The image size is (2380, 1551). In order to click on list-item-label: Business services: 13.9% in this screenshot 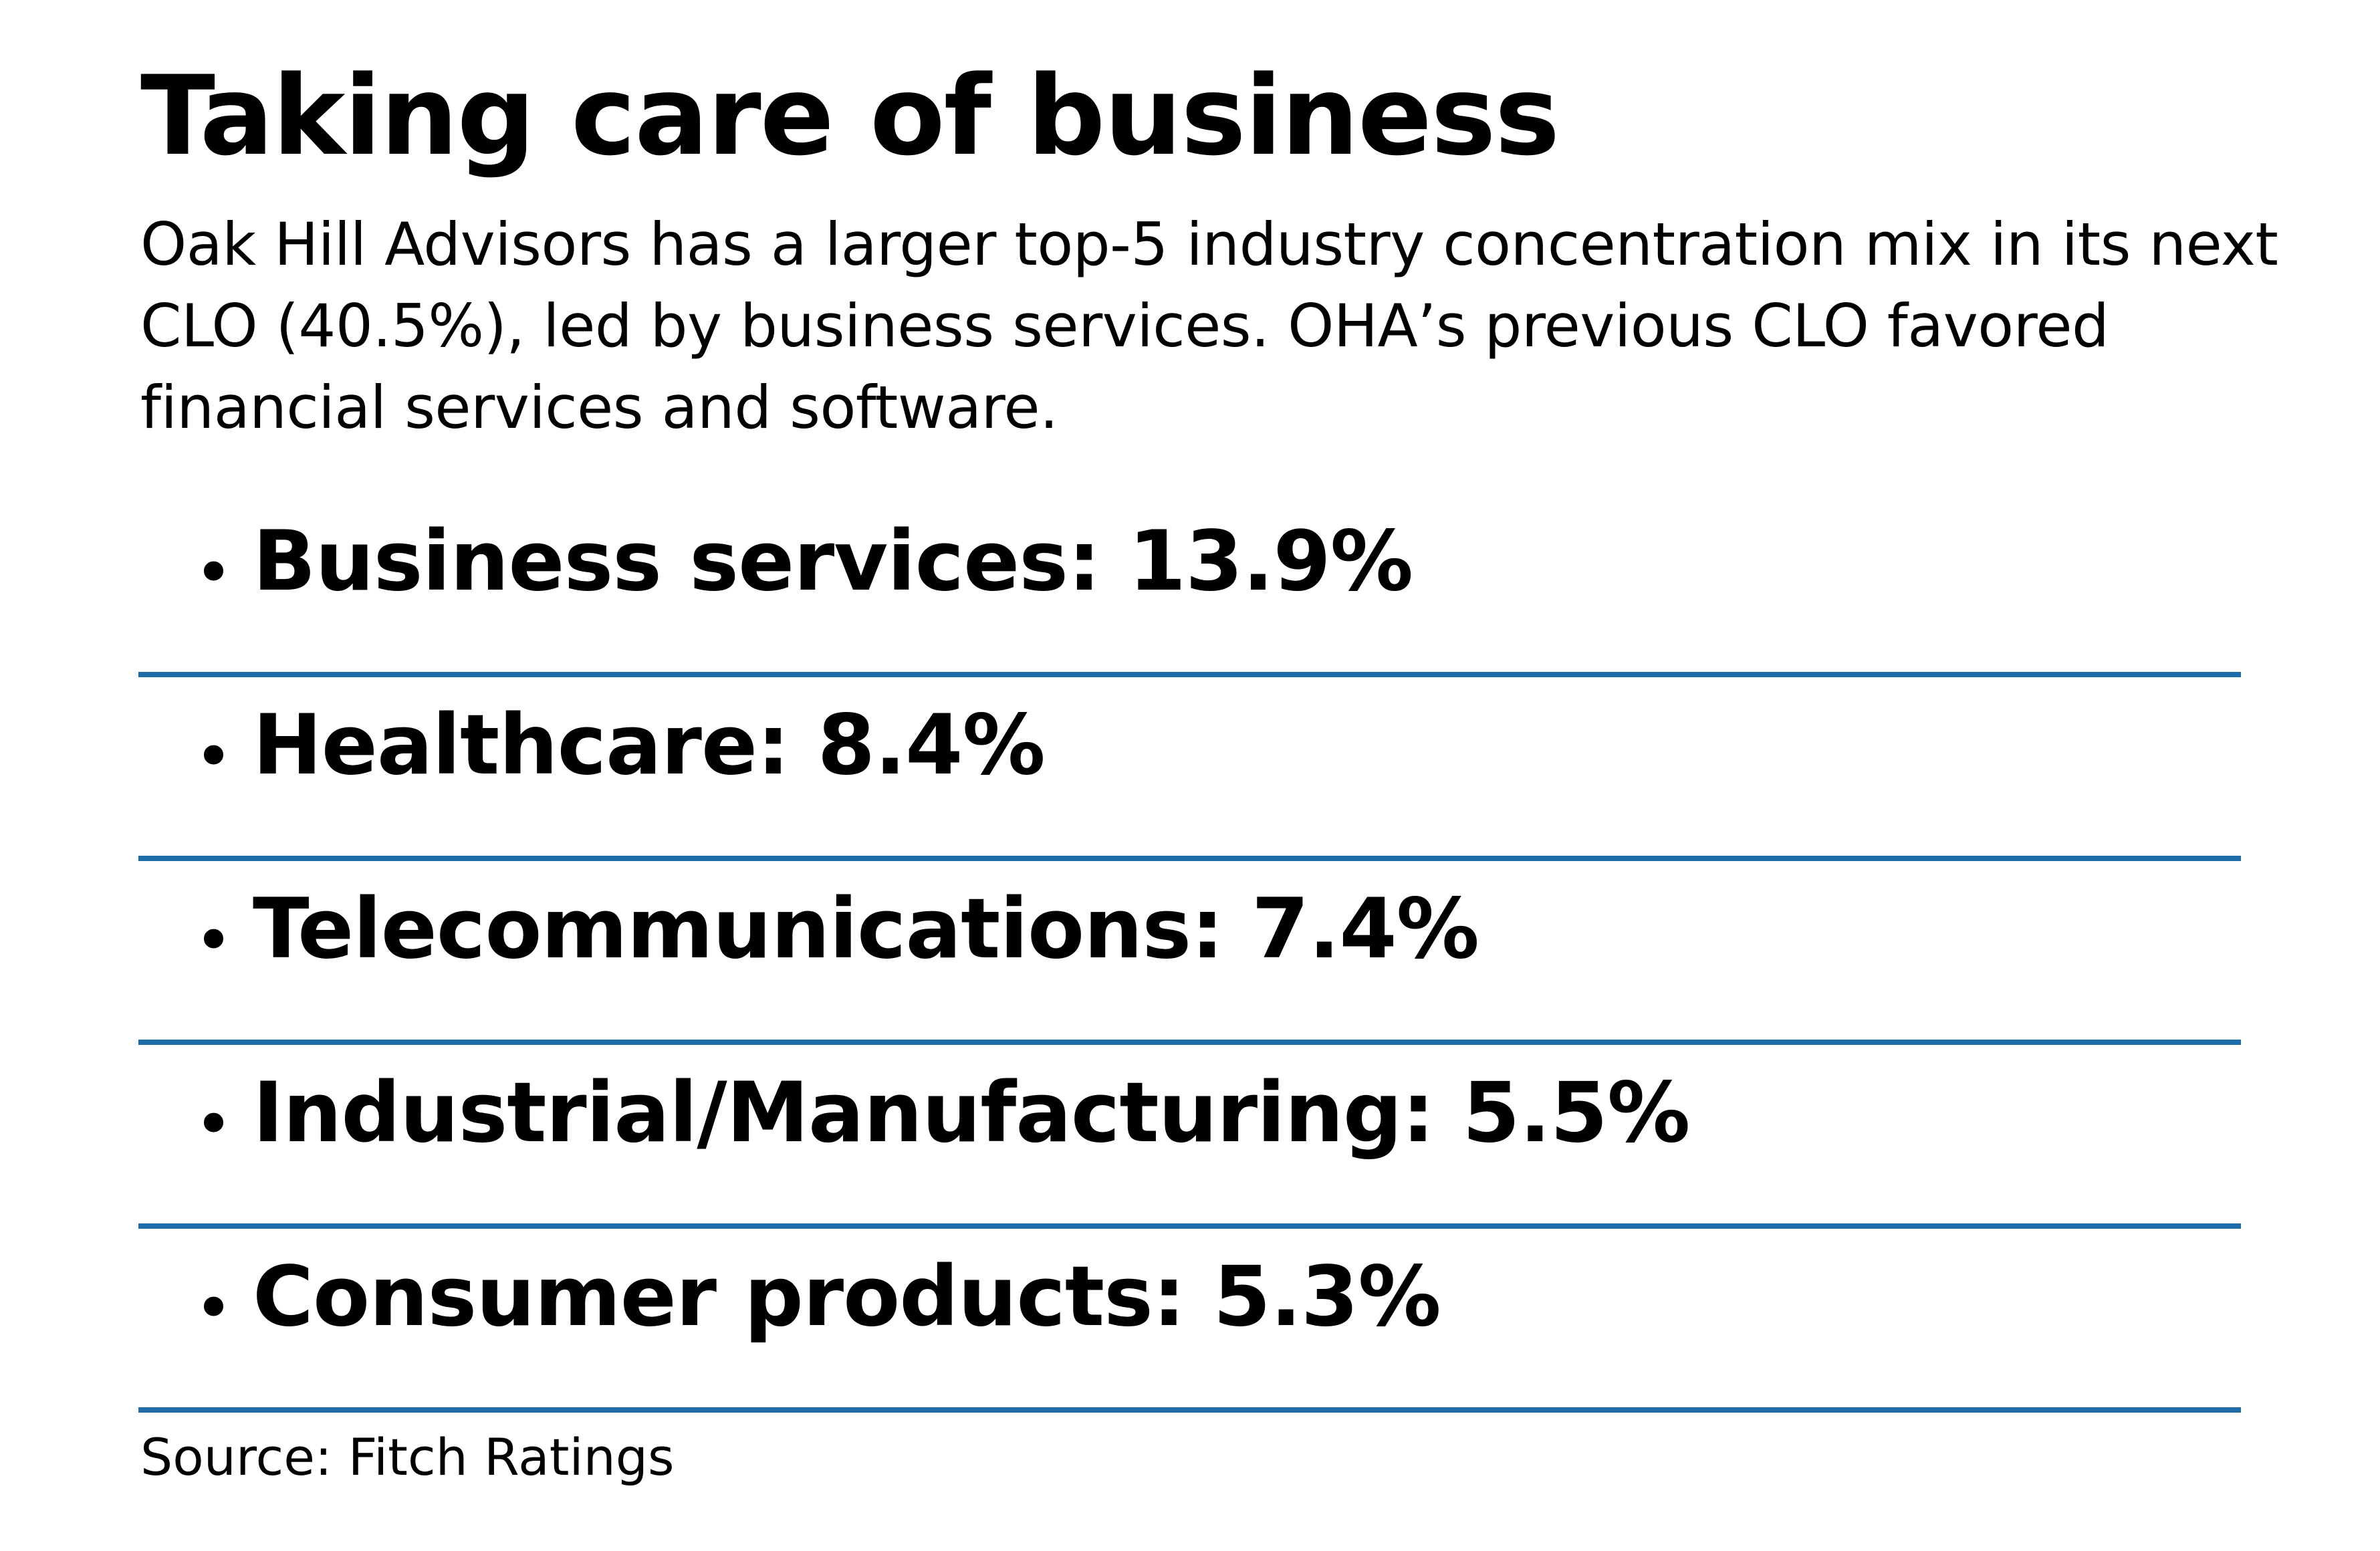, I will do `click(833, 561)`.